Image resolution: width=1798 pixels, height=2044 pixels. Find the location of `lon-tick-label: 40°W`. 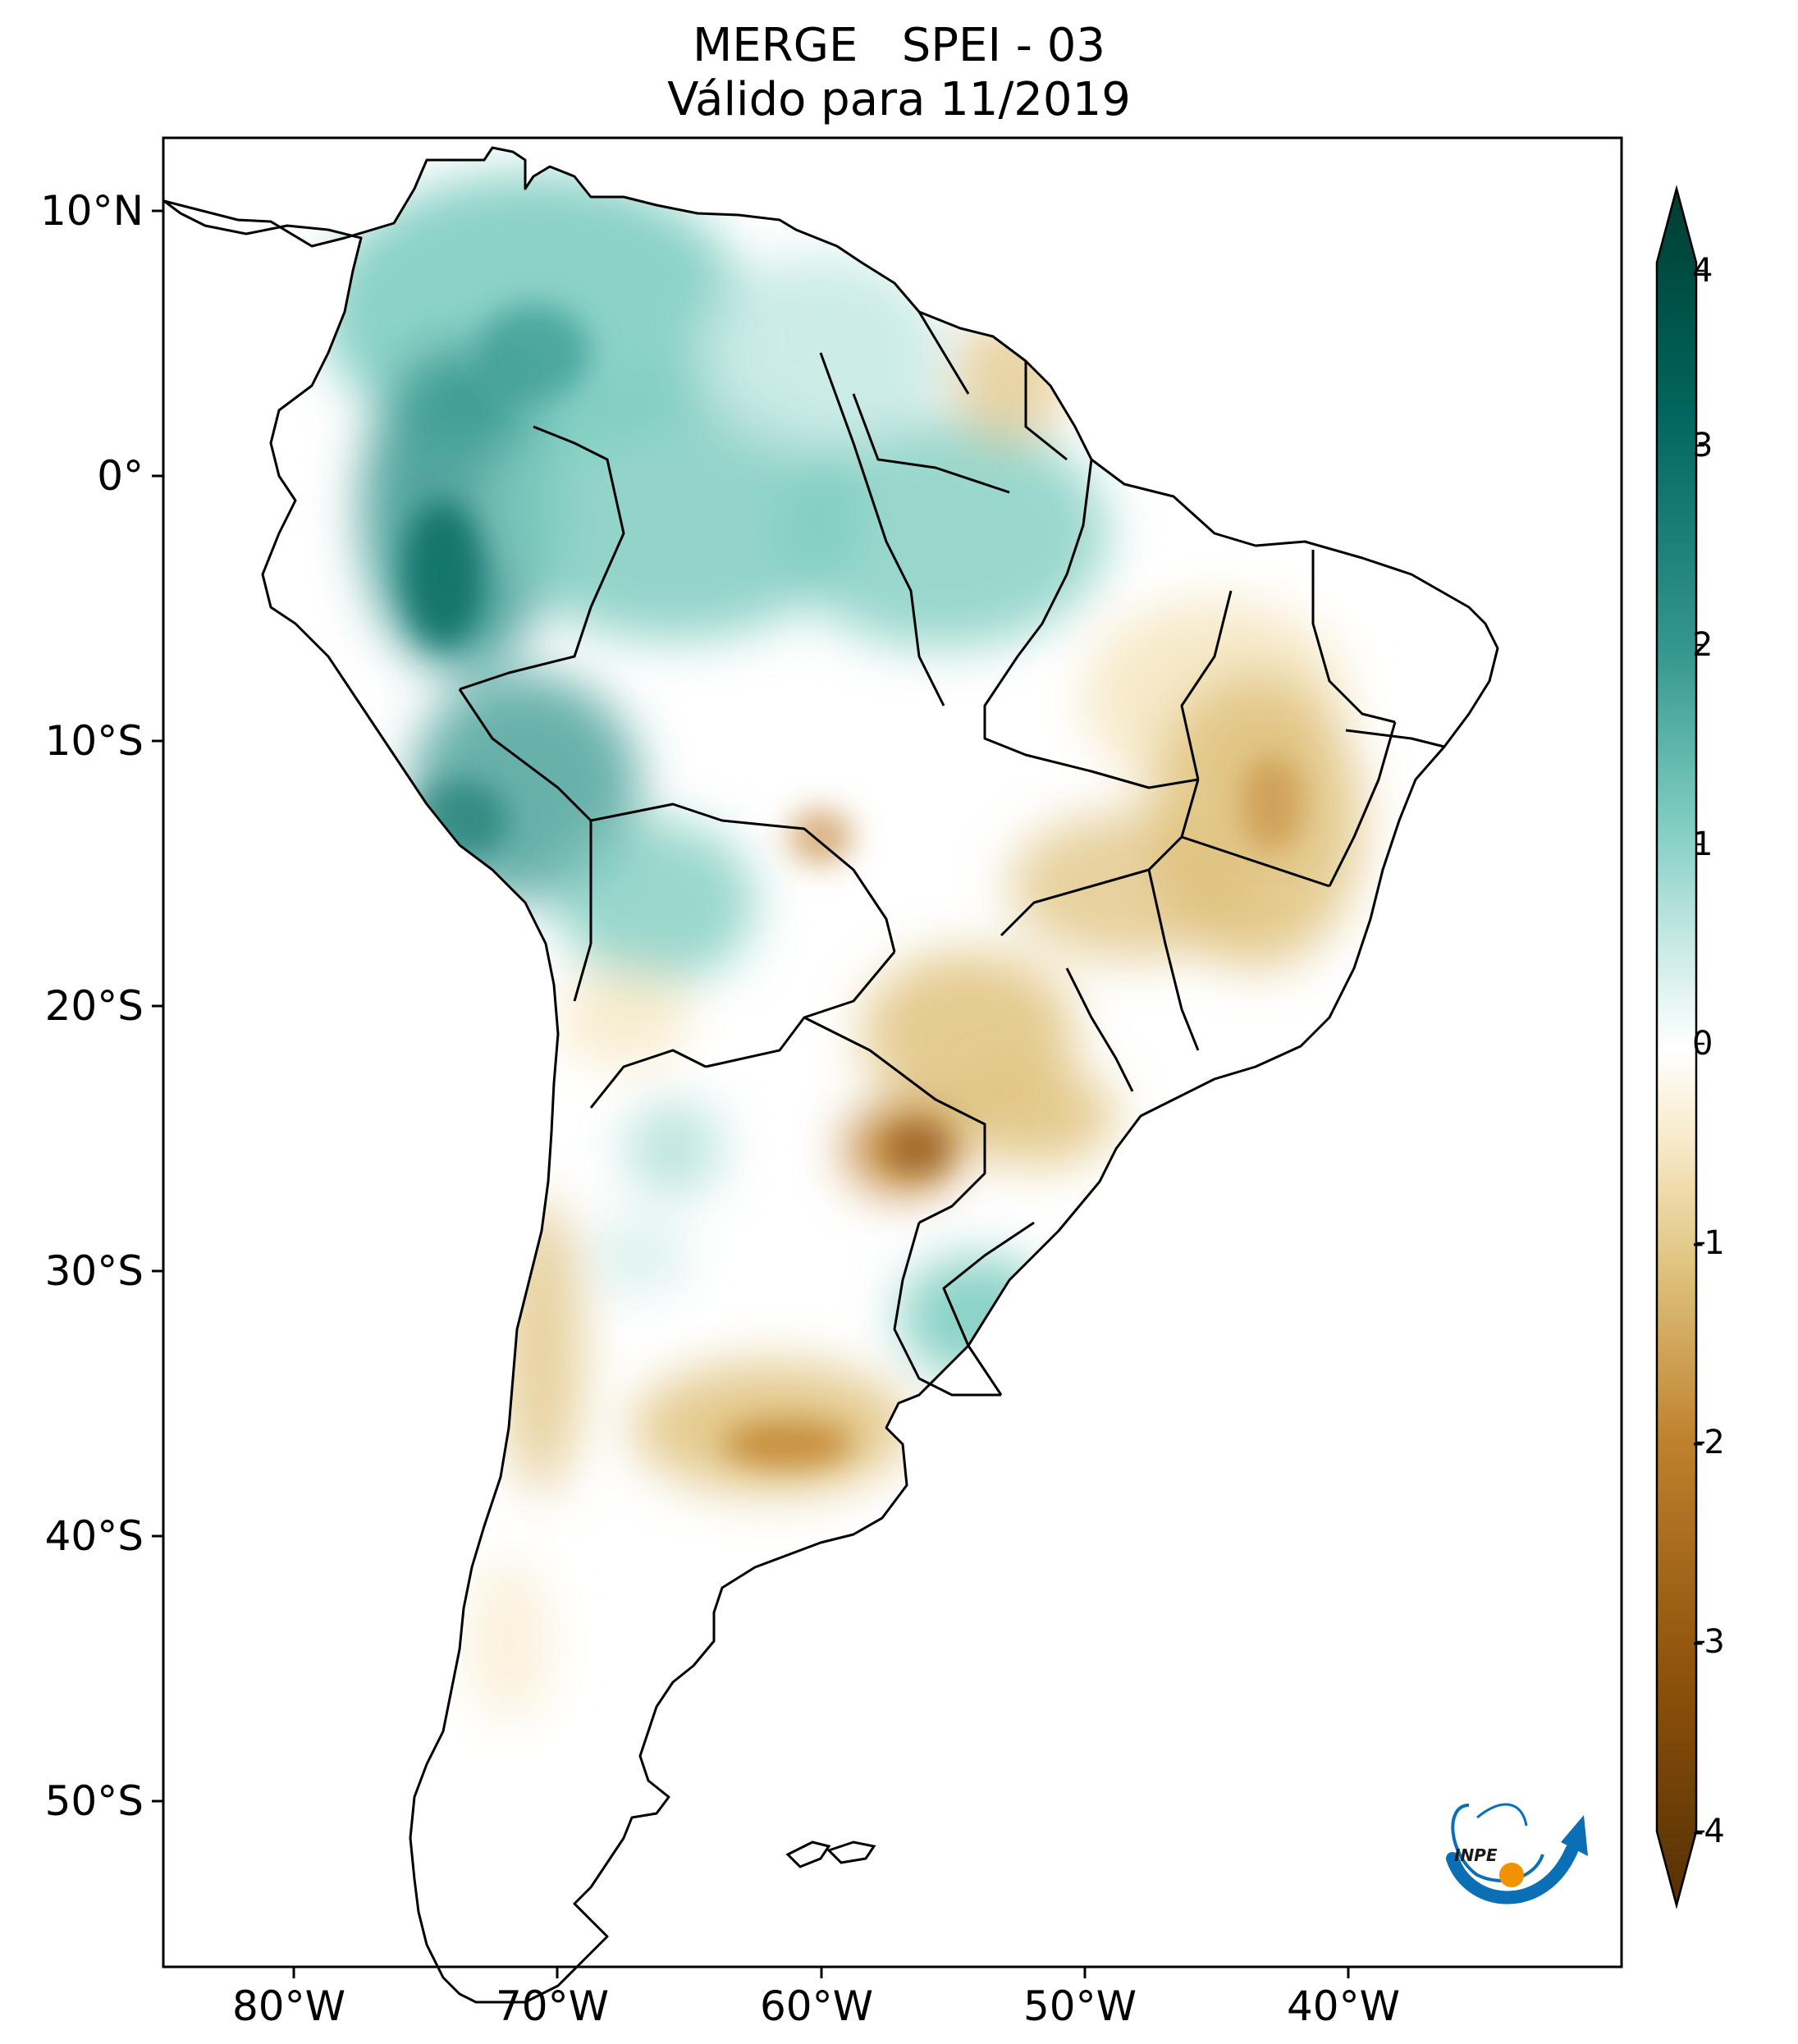

lon-tick-label: 40°W is located at coordinates (1344, 2006).